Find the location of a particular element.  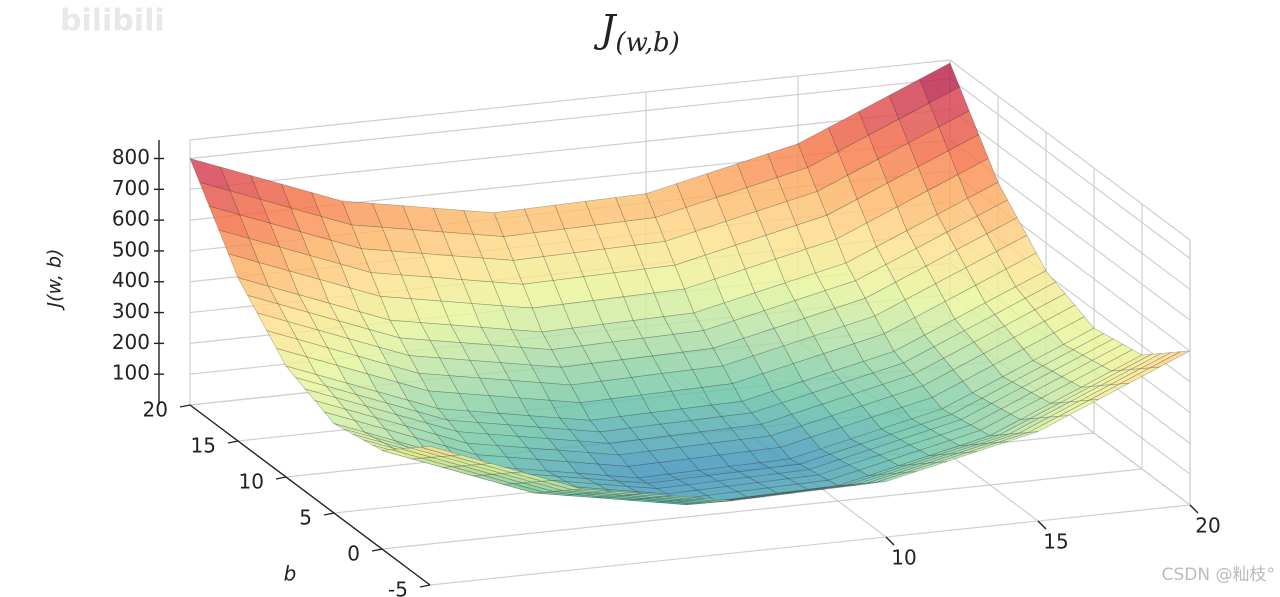

title-main: J is located at coordinates (605, 29).